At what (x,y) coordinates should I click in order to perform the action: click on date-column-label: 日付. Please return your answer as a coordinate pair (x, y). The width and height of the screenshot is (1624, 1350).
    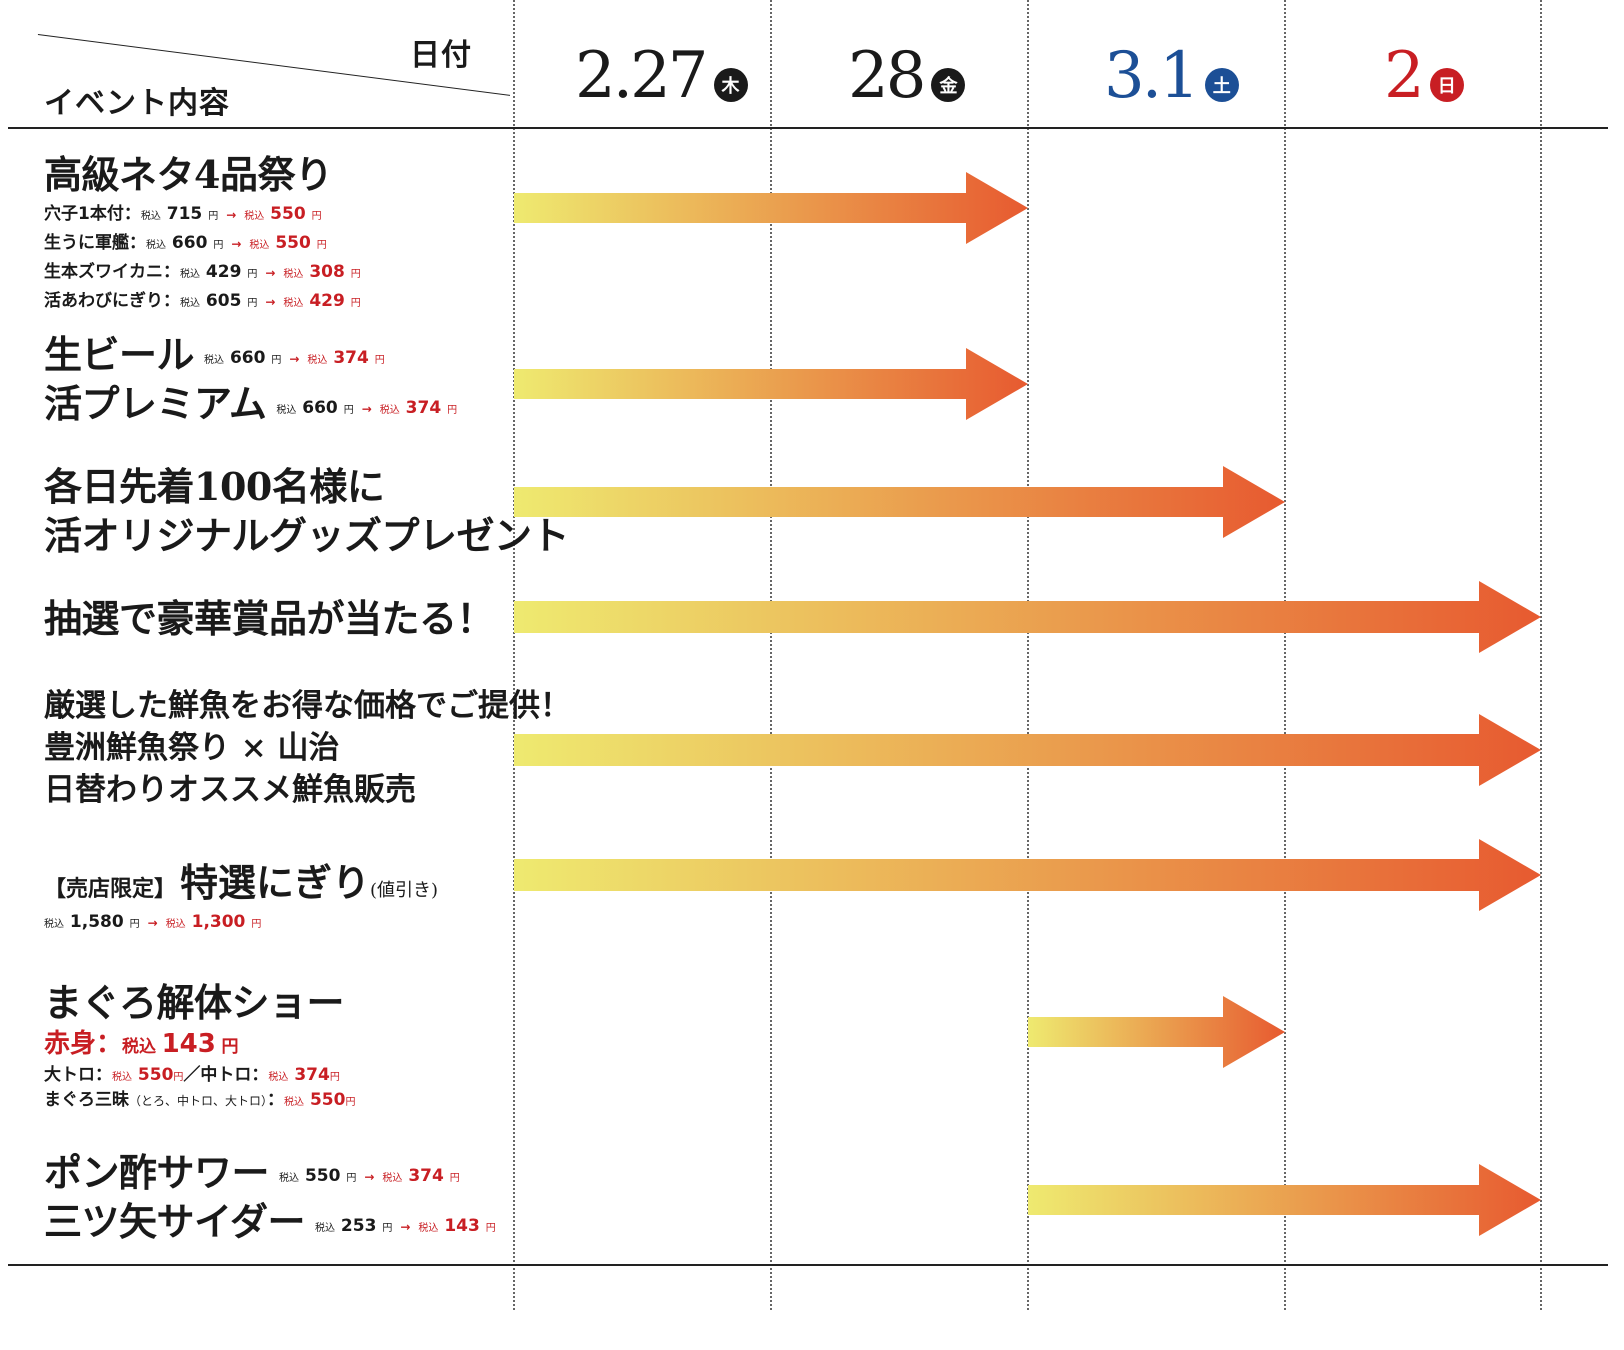
    Looking at the image, I should click on (441, 55).